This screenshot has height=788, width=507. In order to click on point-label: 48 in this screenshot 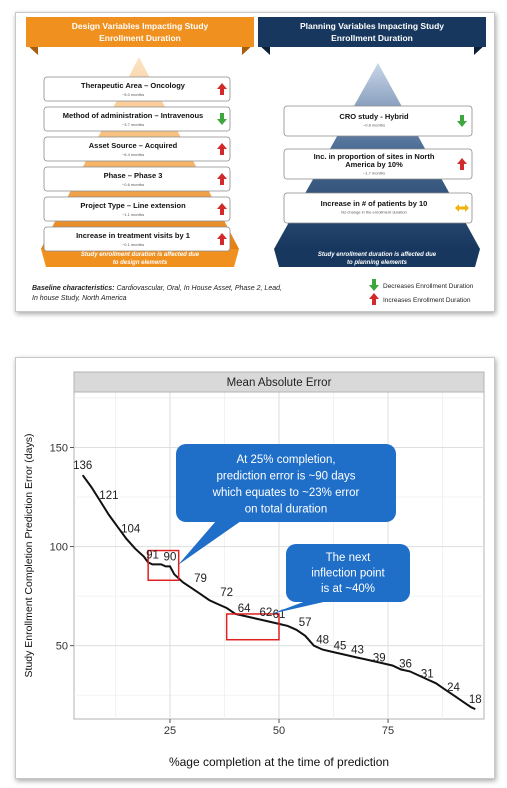, I will do `click(322, 641)`.